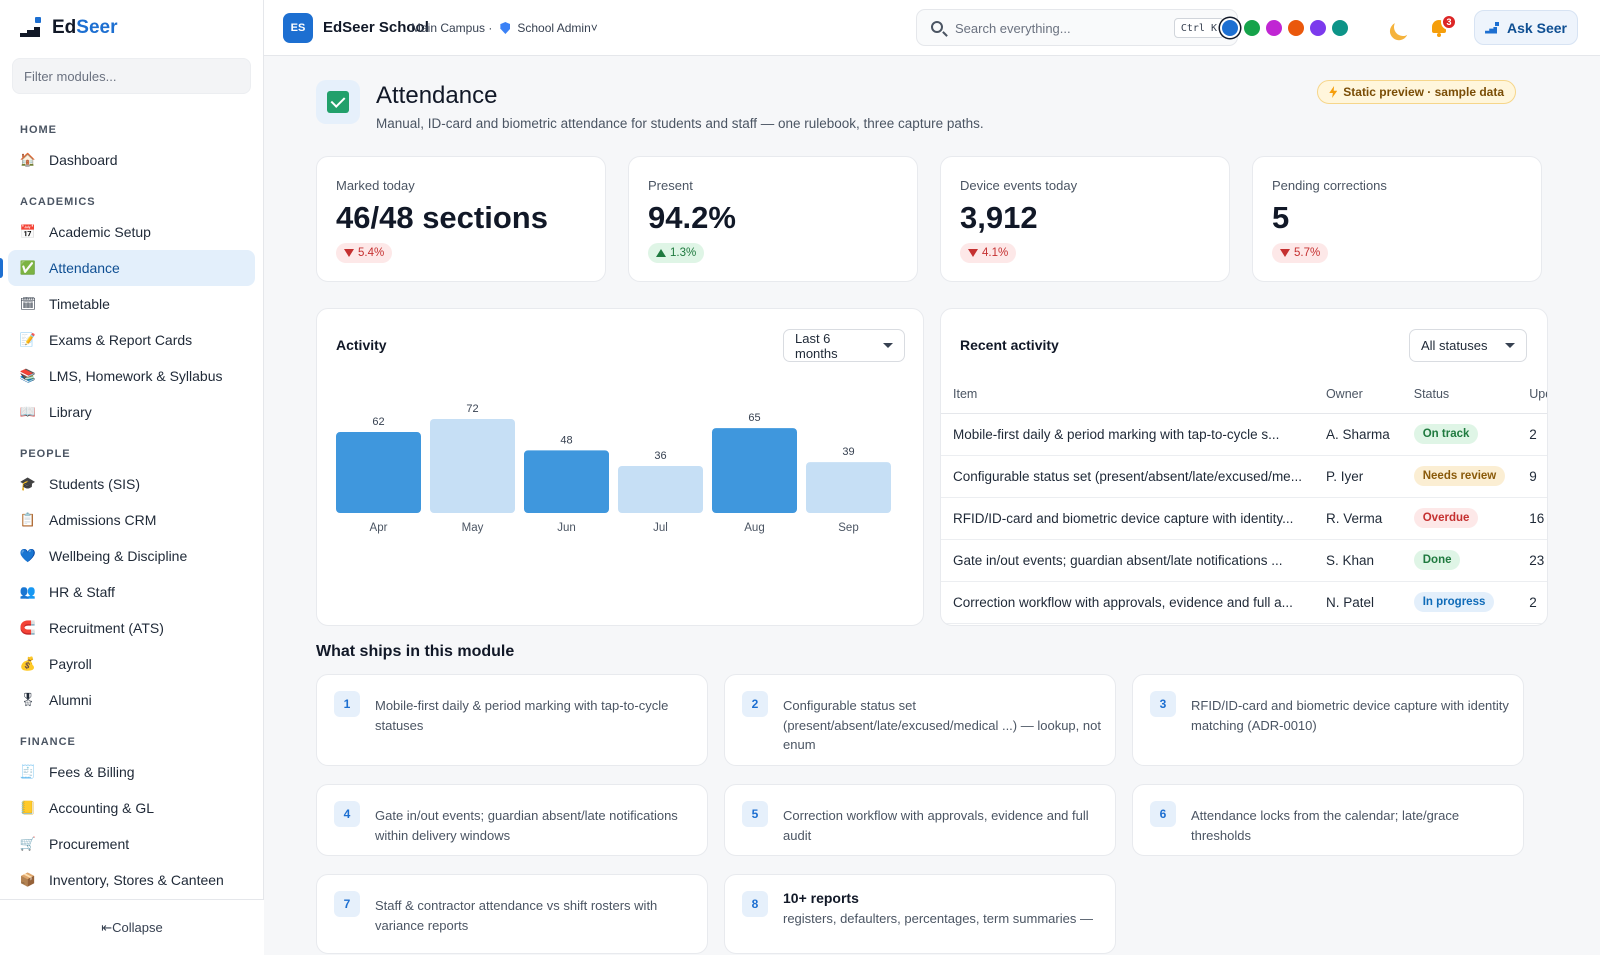 This screenshot has height=955, width=1600. Describe the element at coordinates (361, 345) in the screenshot. I see `activity-title: Activity` at that location.